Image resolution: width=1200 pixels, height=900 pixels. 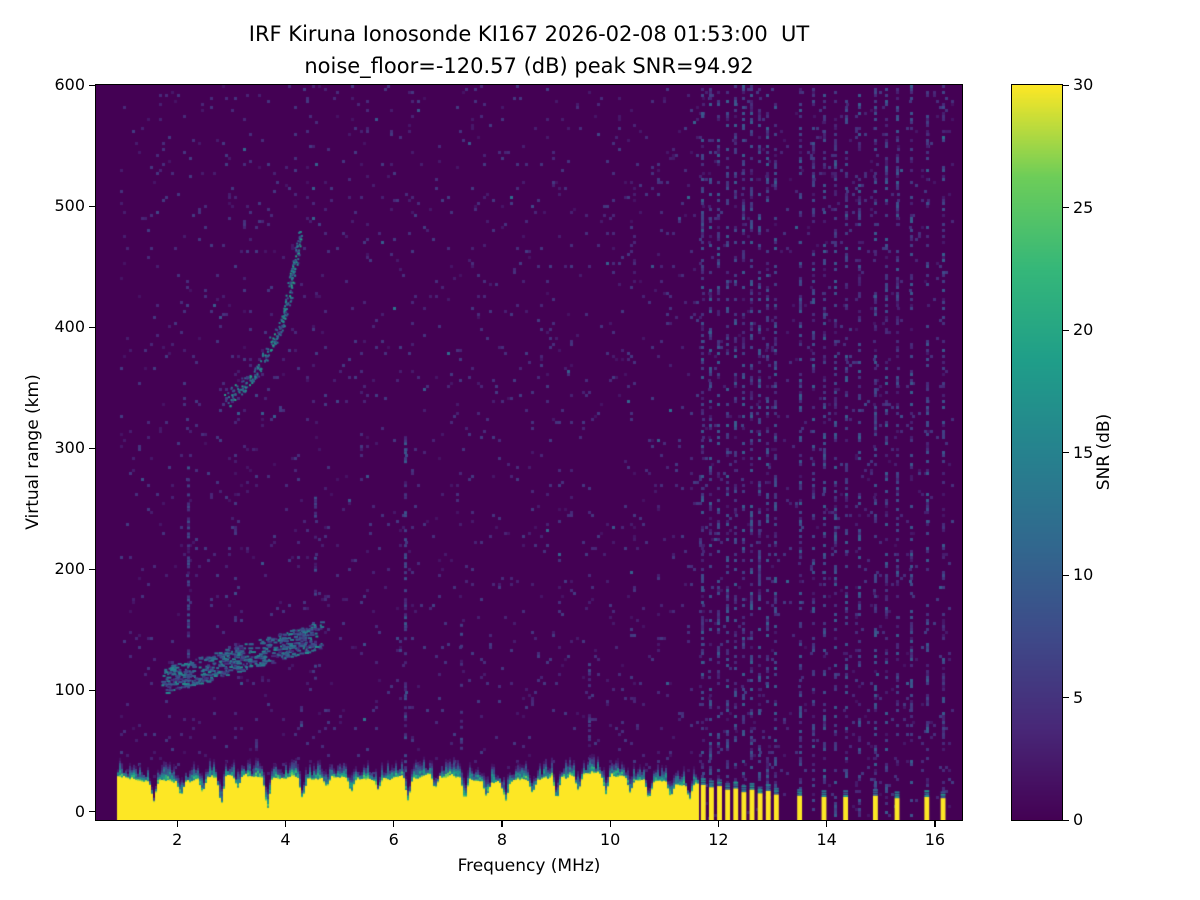 What do you see at coordinates (1078, 697) in the screenshot?
I see `colorbar-tick-label: 5` at bounding box center [1078, 697].